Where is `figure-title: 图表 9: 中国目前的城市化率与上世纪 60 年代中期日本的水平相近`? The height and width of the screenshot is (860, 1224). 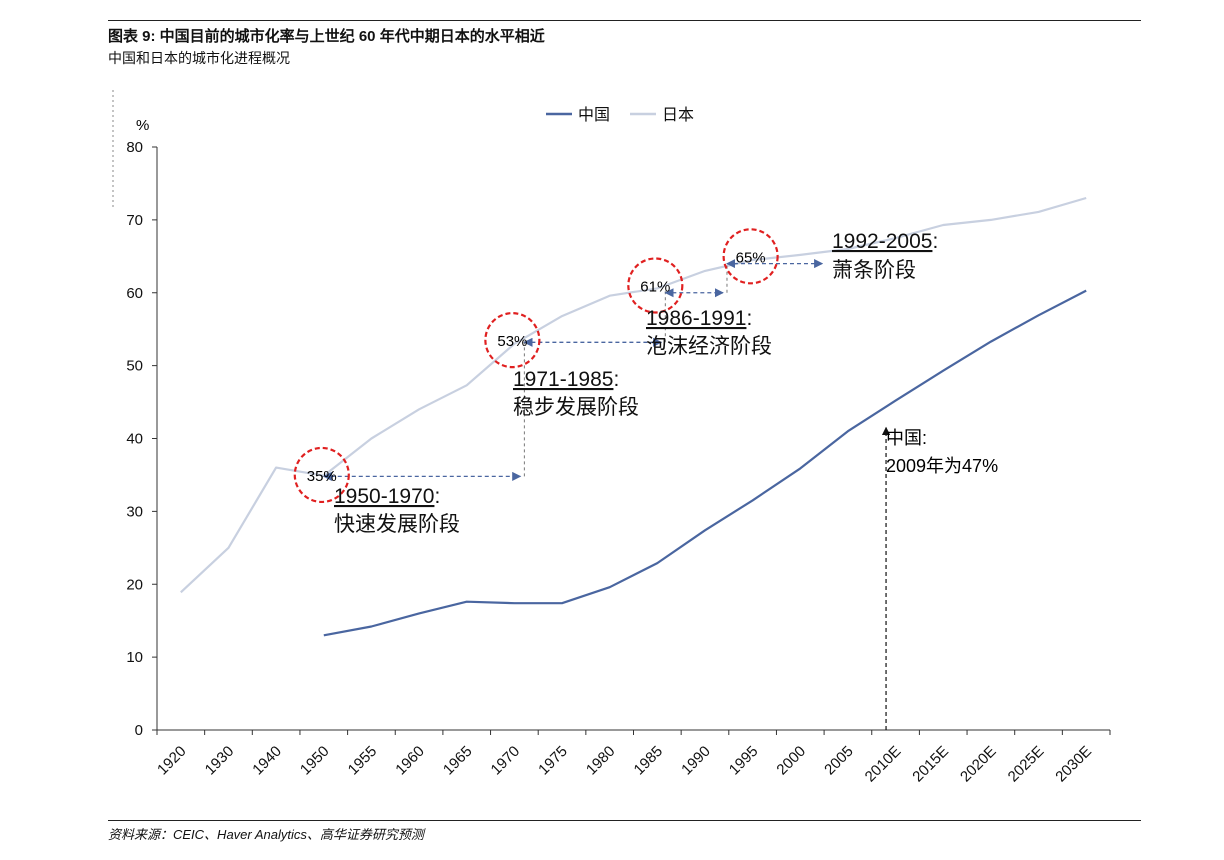
figure-title: 图表 9: 中国目前的城市化率与上世纪 60 年代中期日本的水平相近 is located at coordinates (326, 36).